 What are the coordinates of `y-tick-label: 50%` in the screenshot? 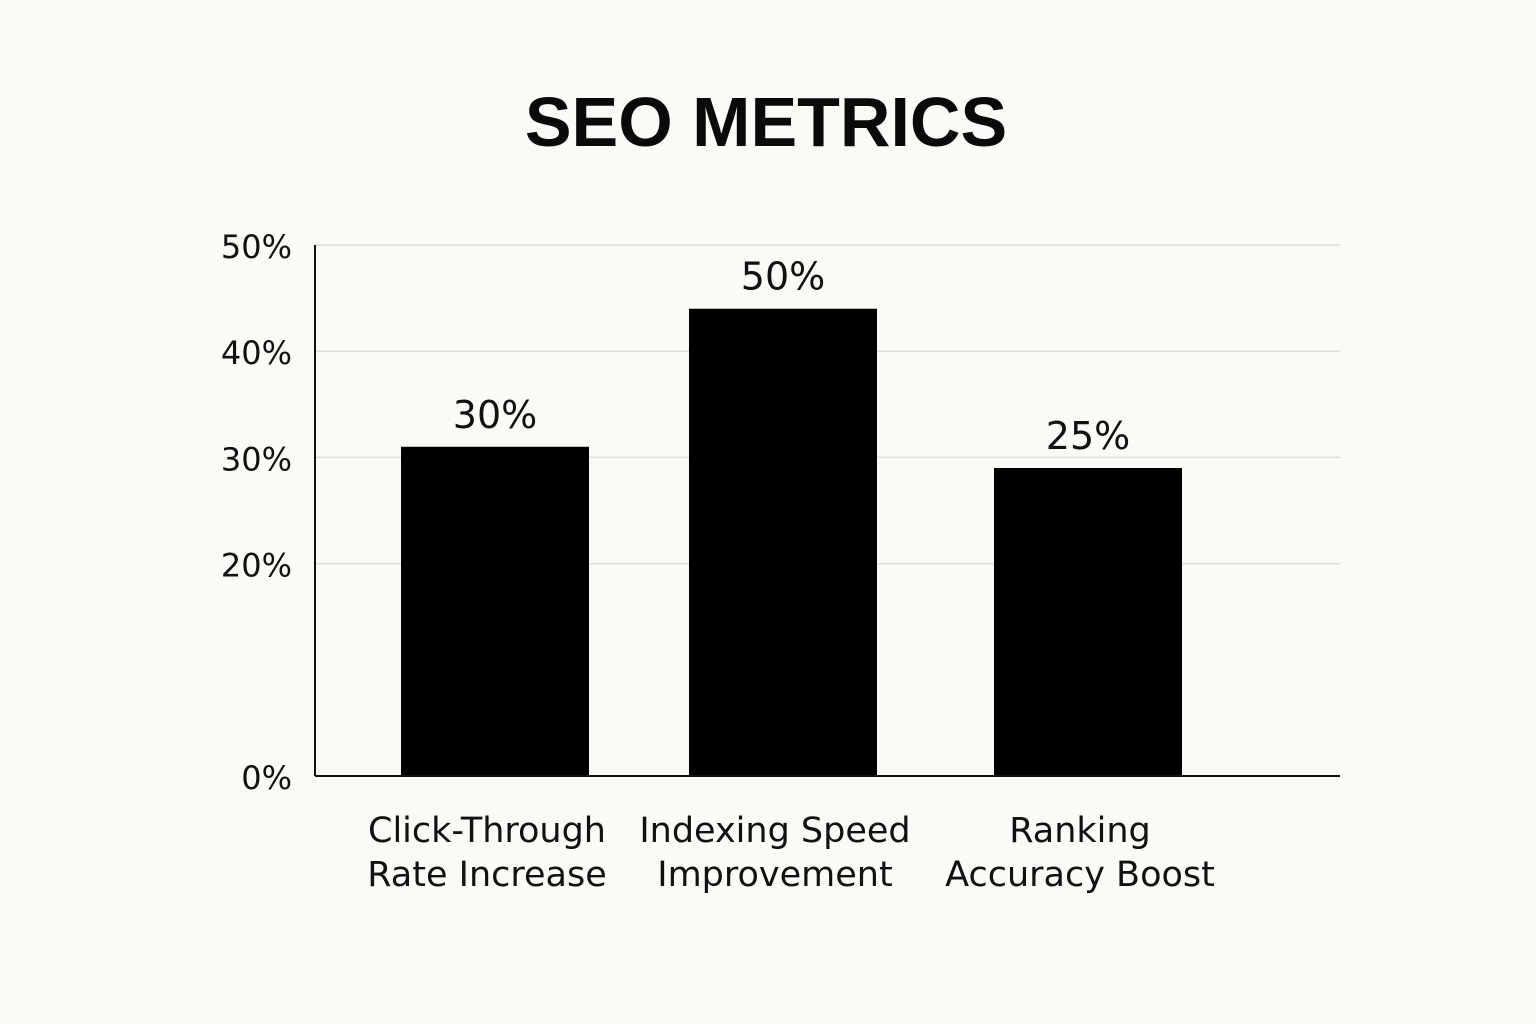 It's located at (256, 247).